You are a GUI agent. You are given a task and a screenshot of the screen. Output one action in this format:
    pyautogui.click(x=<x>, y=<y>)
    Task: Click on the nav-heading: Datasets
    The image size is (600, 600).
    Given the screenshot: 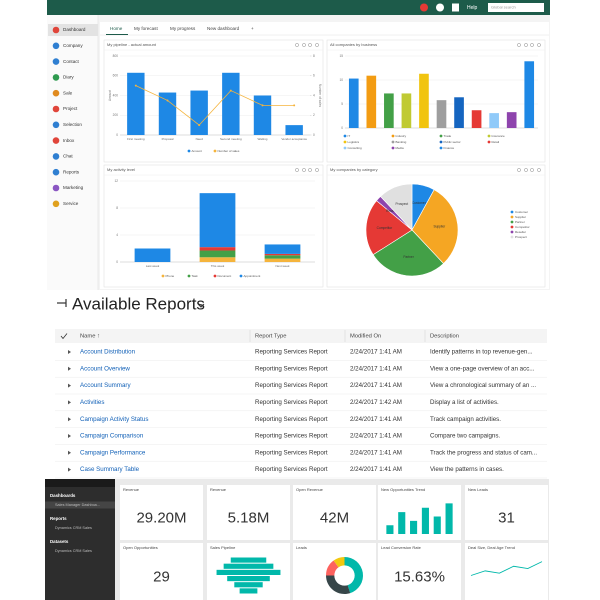 What is the action you would take?
    pyautogui.click(x=59, y=541)
    